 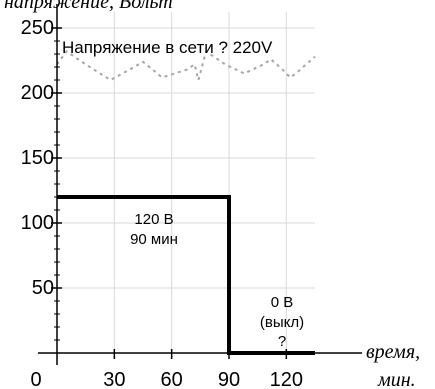 I want to click on y-tick-label-200: 200, so click(x=37, y=93).